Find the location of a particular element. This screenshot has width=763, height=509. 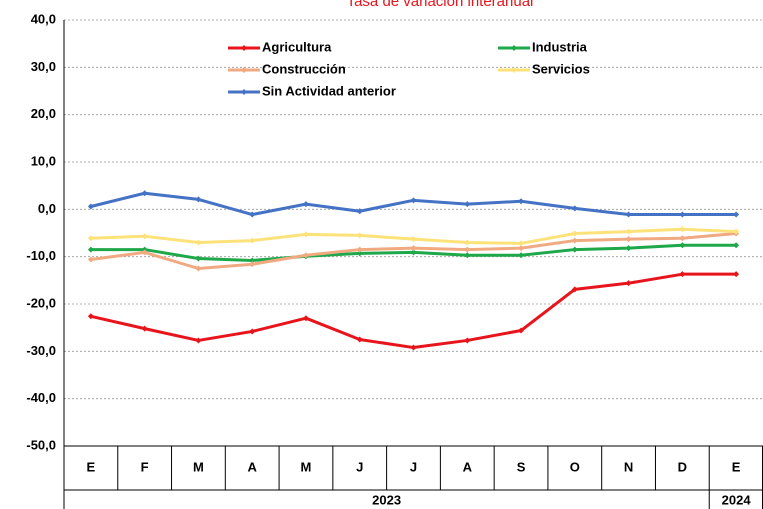

y-tick-label: 10,0 is located at coordinates (43, 160).